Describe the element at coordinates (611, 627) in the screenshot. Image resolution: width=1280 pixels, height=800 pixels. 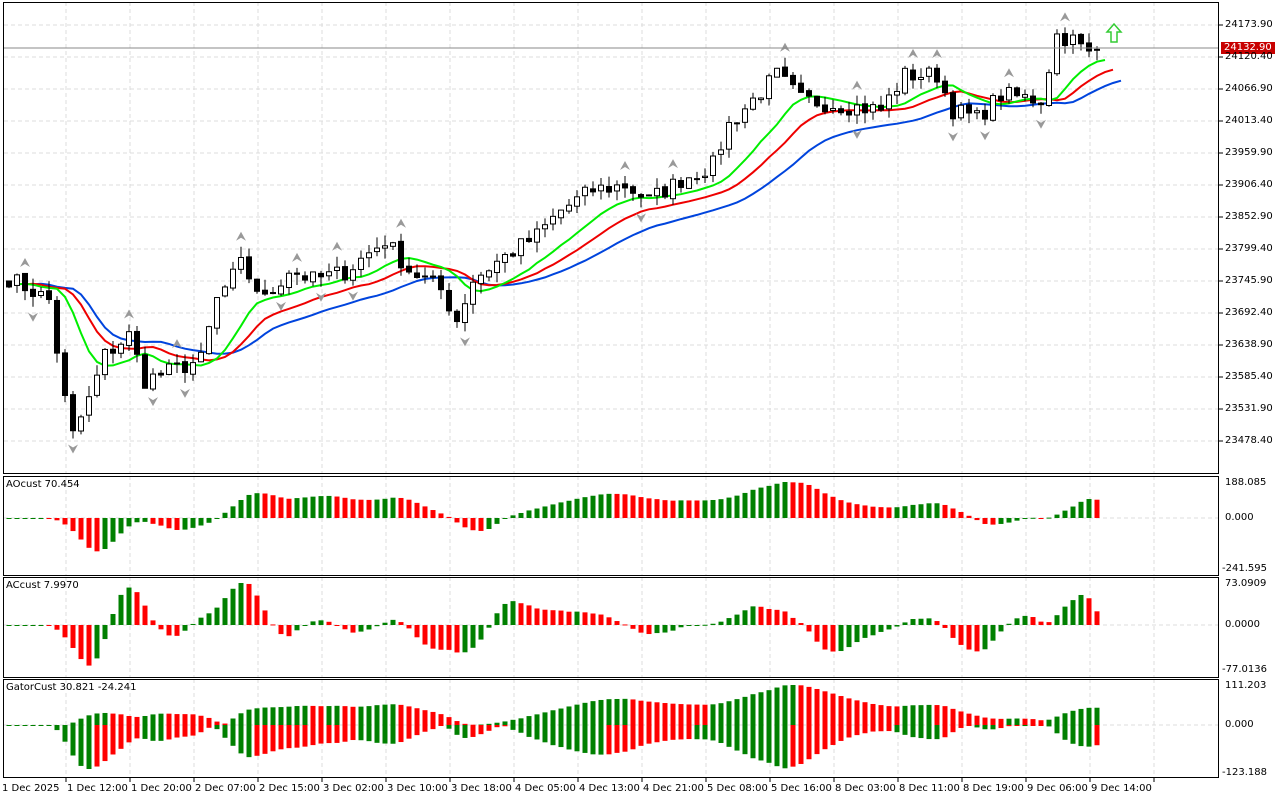
I see `panel-border` at that location.